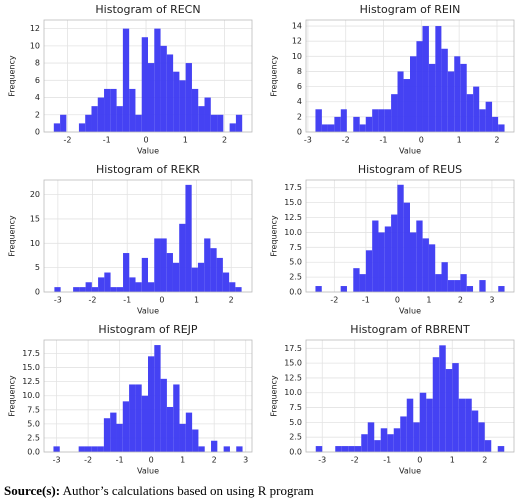  What do you see at coordinates (299, 101) in the screenshot?
I see `y-tick-label: 4` at bounding box center [299, 101].